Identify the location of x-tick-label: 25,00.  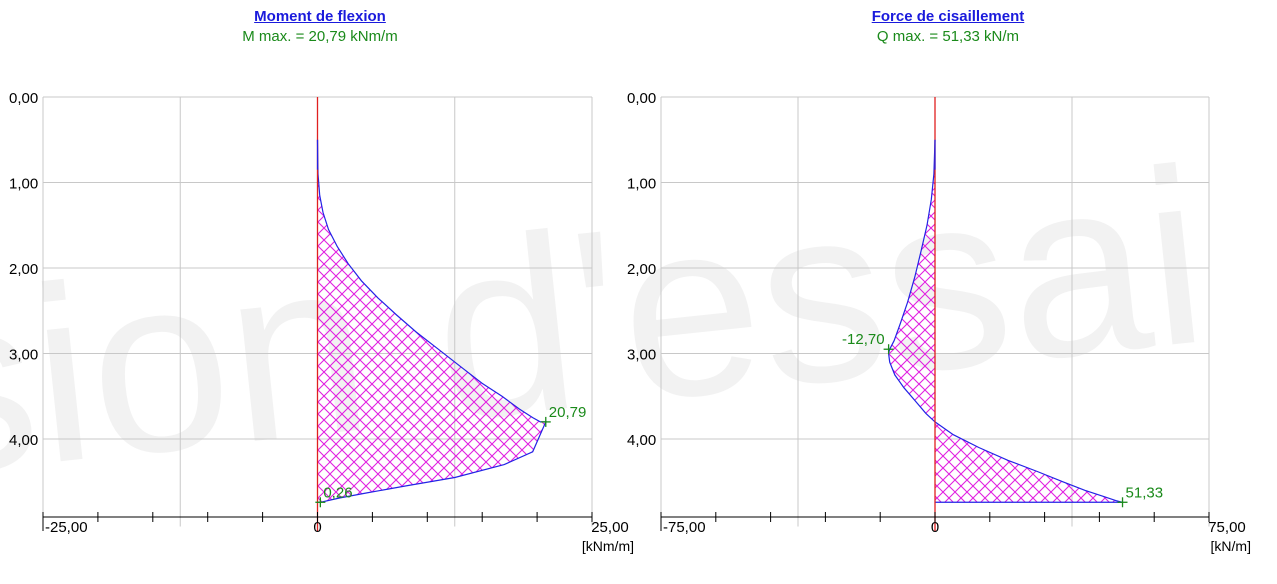
(610, 527).